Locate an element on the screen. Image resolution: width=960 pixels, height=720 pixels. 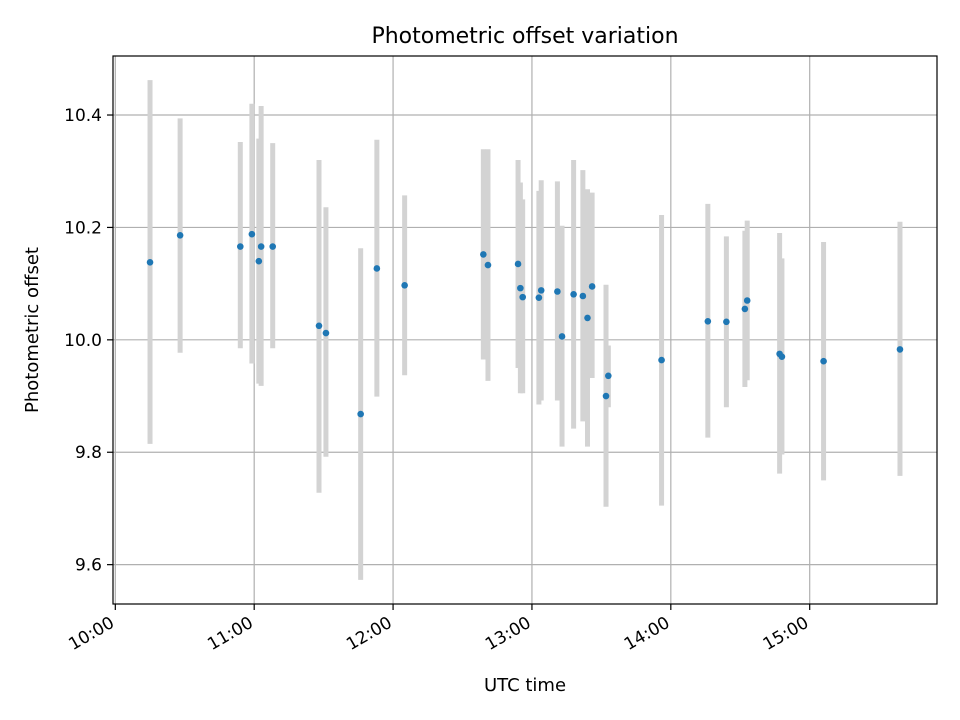
y-tick-label: 9.6 is located at coordinates (88, 566).